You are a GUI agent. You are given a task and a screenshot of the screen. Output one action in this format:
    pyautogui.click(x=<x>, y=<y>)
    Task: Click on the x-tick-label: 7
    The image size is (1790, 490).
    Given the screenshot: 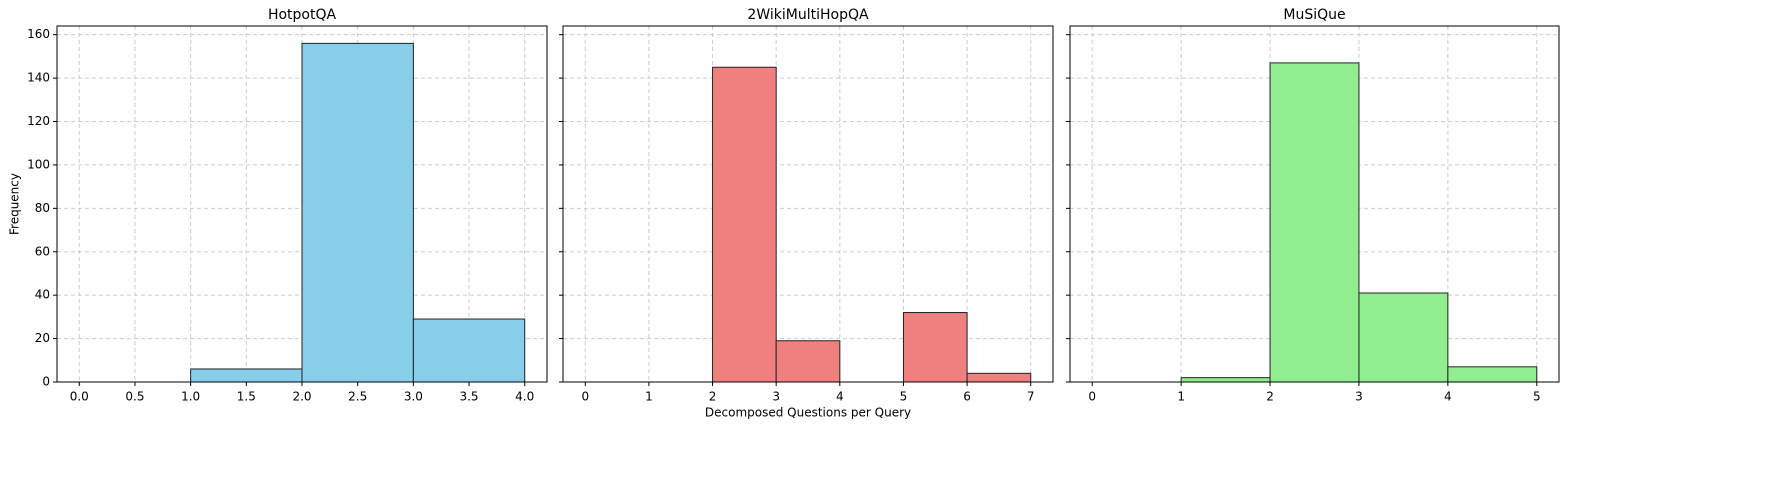 What is the action you would take?
    pyautogui.click(x=1031, y=397)
    